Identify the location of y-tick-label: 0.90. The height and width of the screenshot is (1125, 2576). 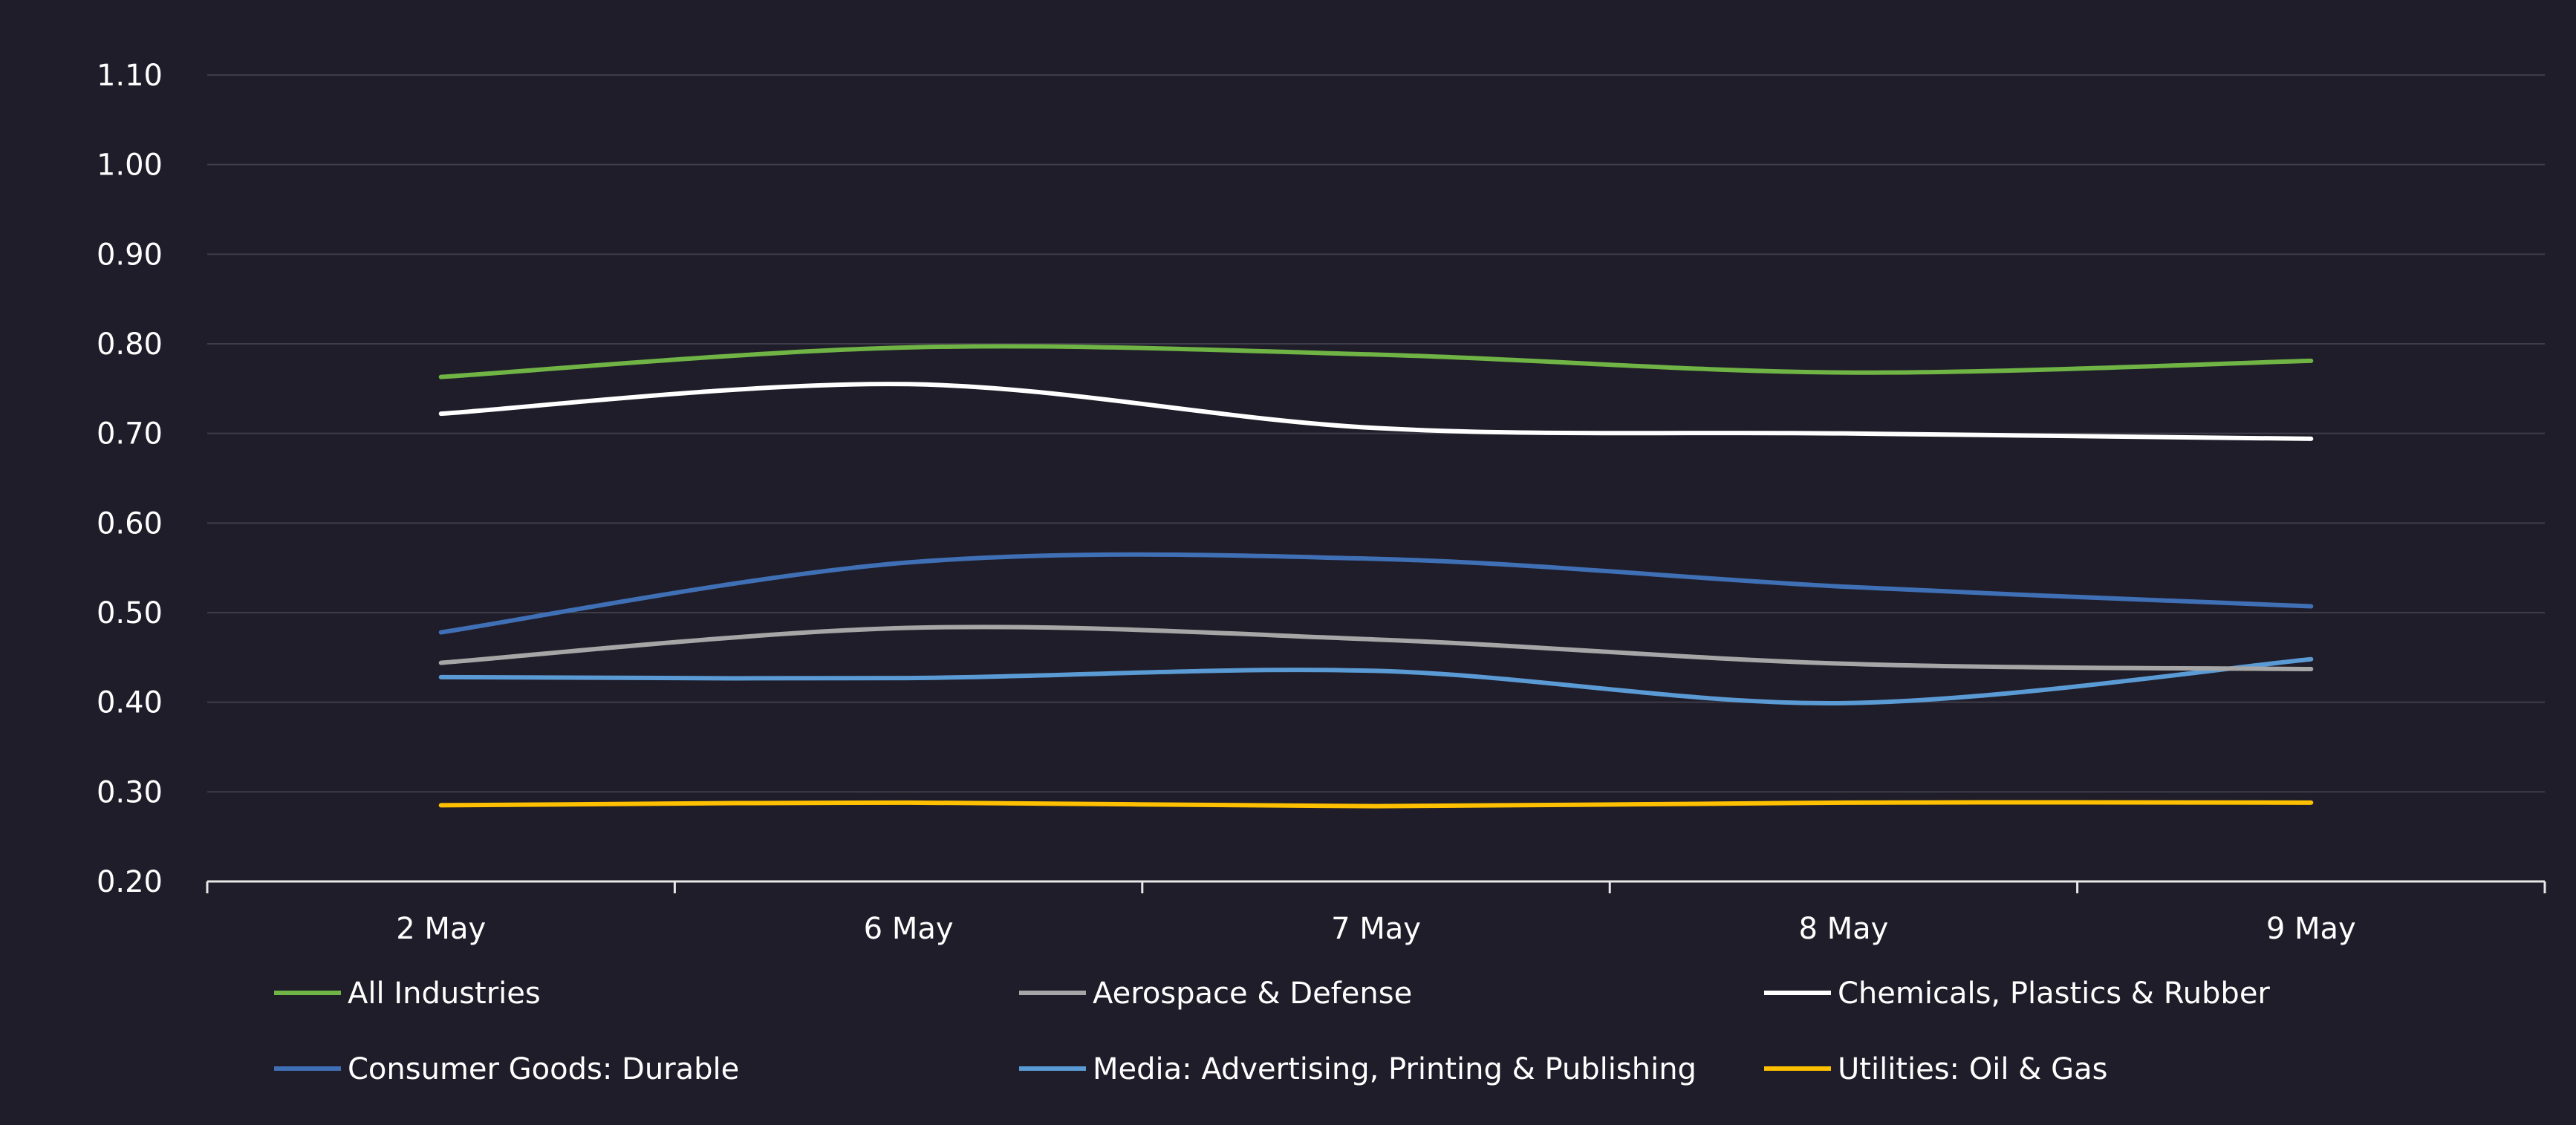
(130, 255).